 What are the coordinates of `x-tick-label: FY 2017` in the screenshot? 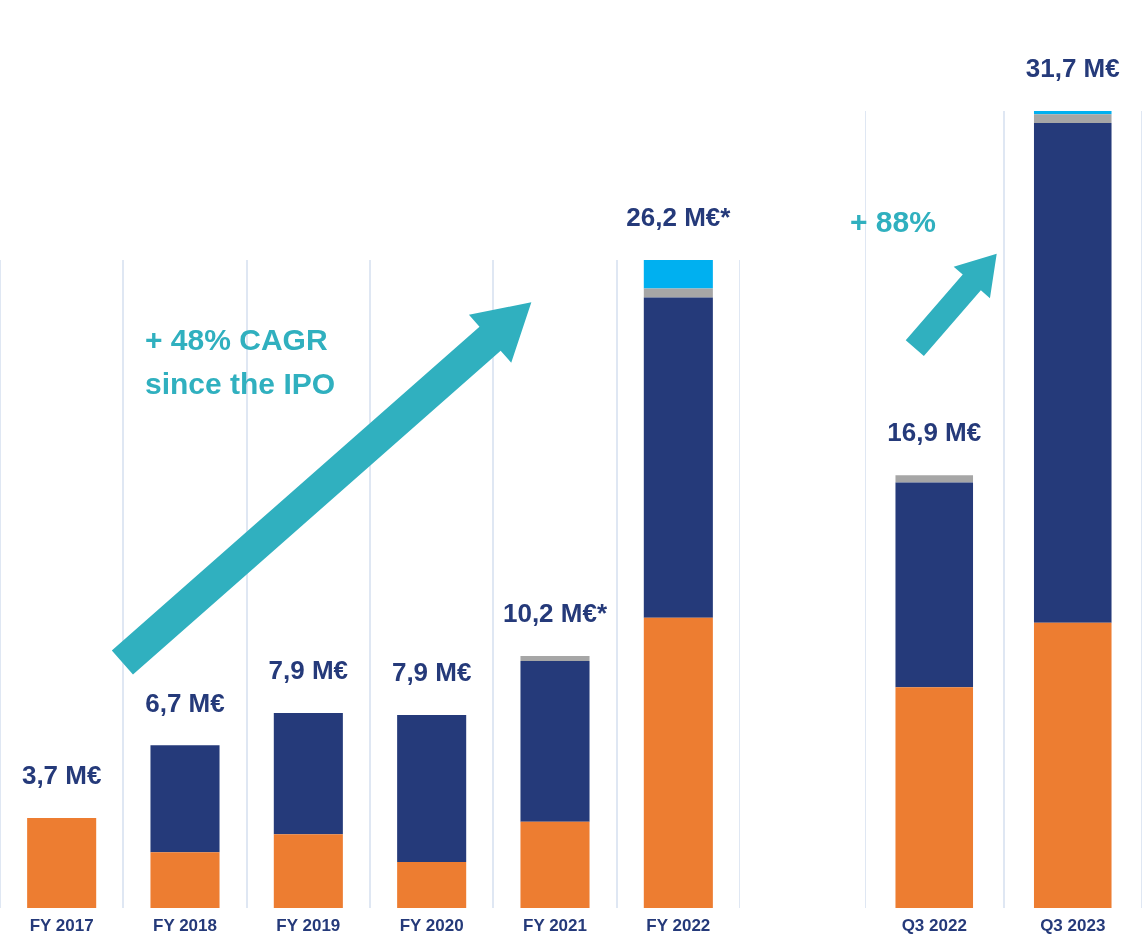 It's located at (61, 925).